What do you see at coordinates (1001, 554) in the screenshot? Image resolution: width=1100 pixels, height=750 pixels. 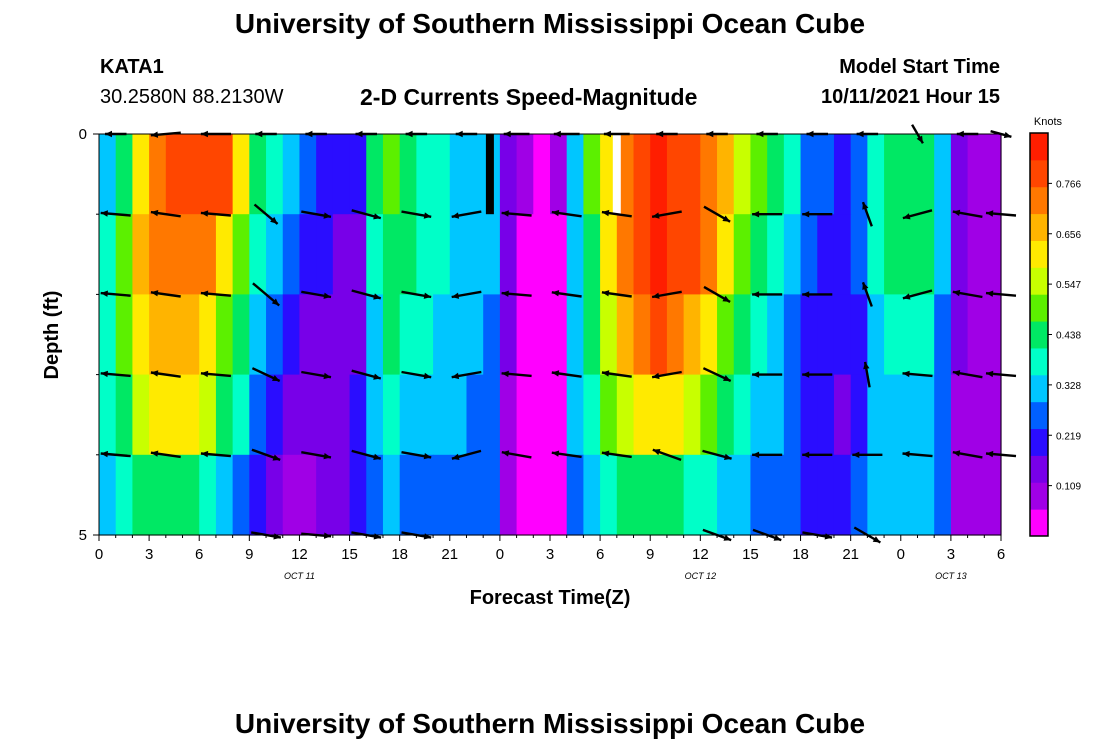 I see `x-tick-label: 6` at bounding box center [1001, 554].